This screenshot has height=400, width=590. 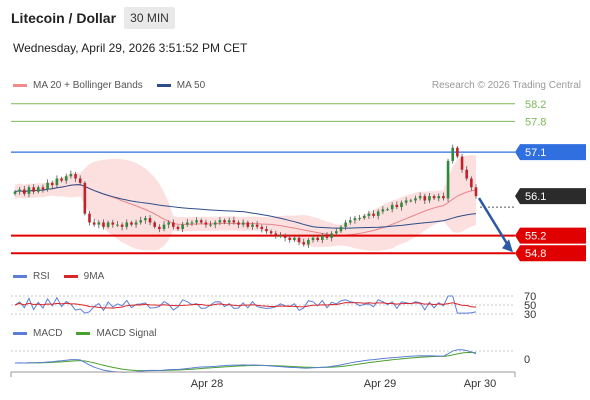 What do you see at coordinates (116, 333) in the screenshot?
I see `legend-item-macd-signal: MACD Signal` at bounding box center [116, 333].